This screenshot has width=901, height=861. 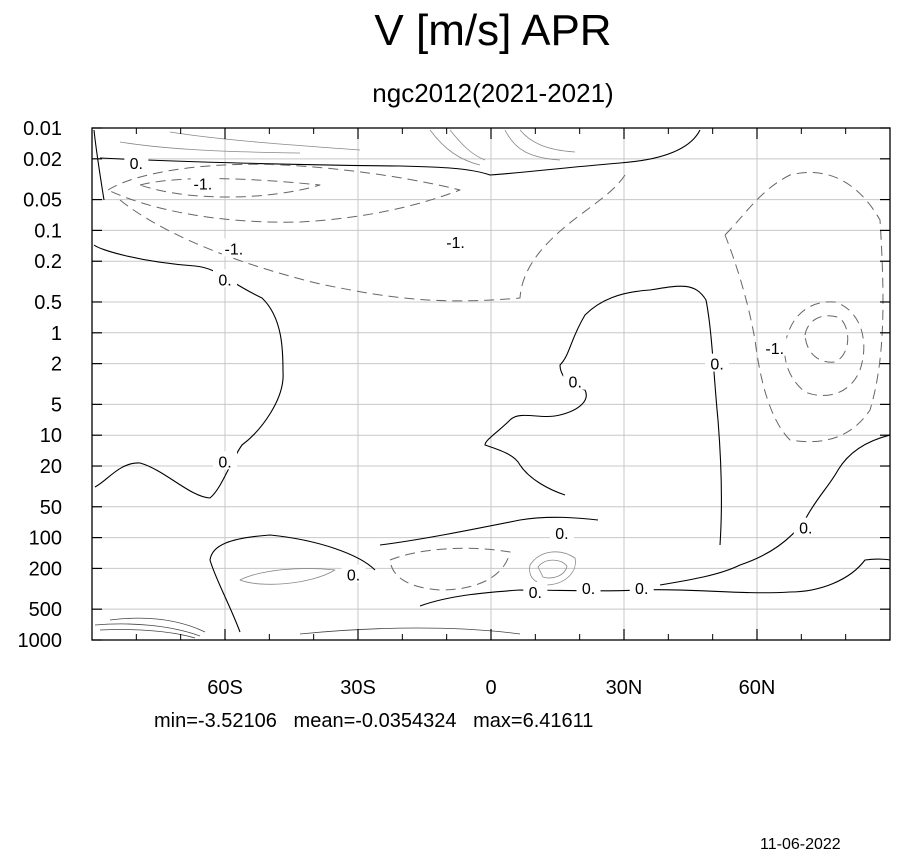 What do you see at coordinates (45, 569) in the screenshot?
I see `y-tick-label: 200` at bounding box center [45, 569].